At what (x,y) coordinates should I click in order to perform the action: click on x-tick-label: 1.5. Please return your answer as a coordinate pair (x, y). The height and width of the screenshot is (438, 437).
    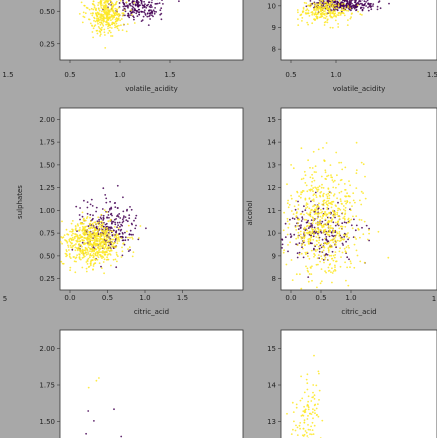
    Looking at the image, I should click on (432, 75).